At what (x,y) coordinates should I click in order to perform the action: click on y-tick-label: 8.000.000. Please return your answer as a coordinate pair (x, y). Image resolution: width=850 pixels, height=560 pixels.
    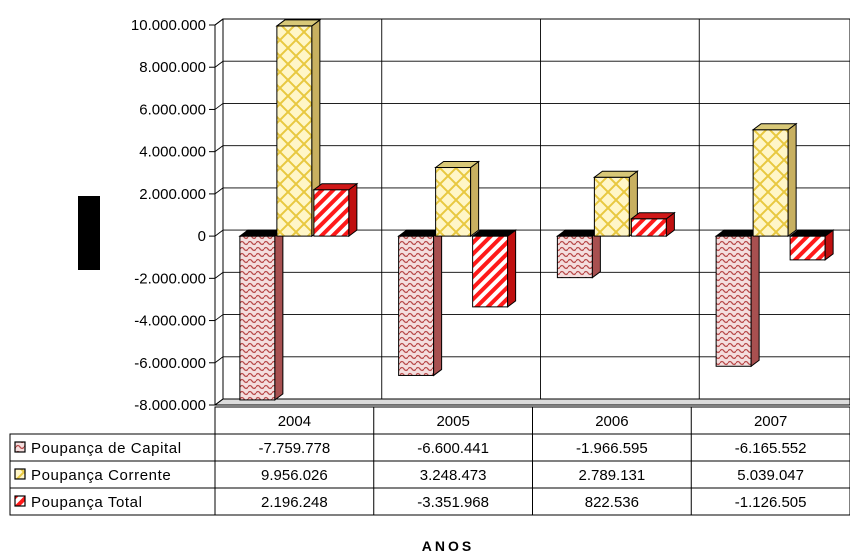
    Looking at the image, I should click on (172, 67).